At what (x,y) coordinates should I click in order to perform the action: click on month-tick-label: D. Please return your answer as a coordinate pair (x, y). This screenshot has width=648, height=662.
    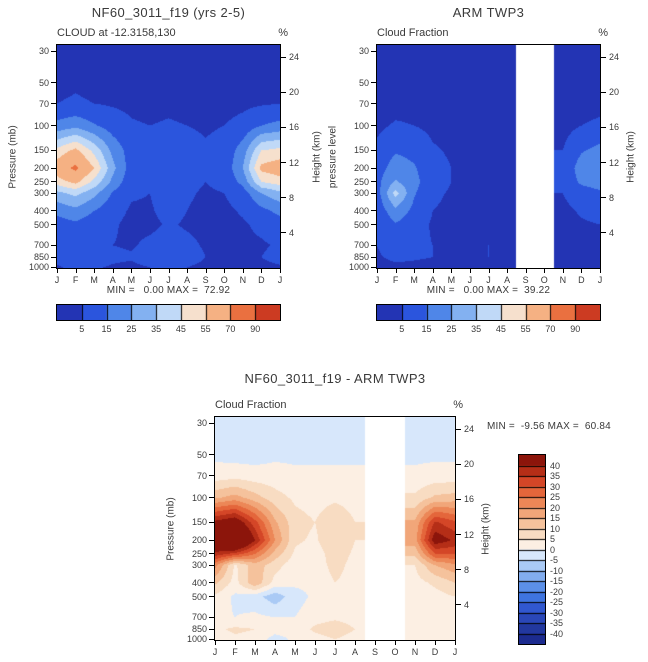
    Looking at the image, I should click on (261, 280).